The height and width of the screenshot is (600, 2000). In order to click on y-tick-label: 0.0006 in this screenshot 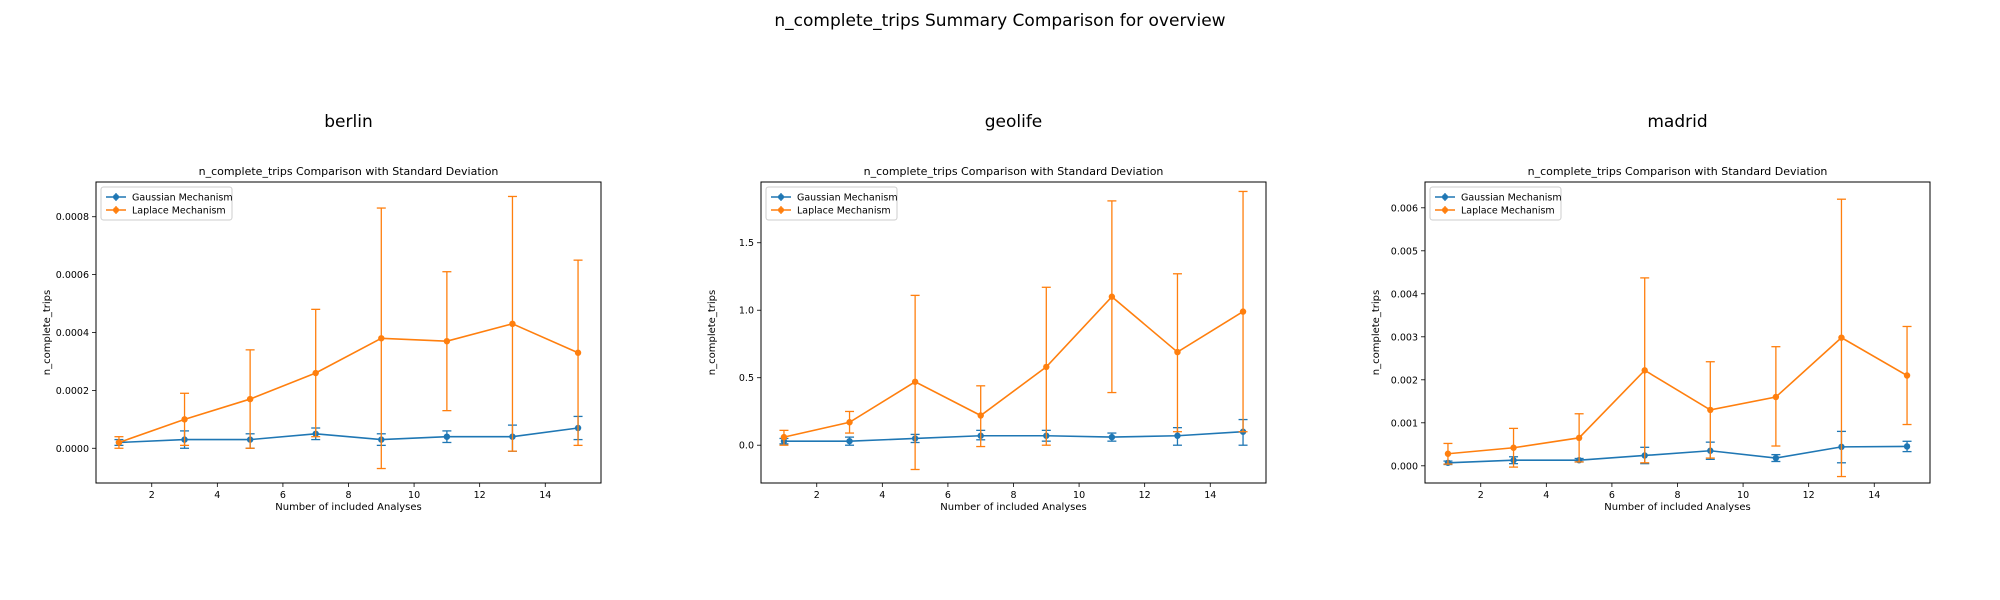, I will do `click(72, 275)`.